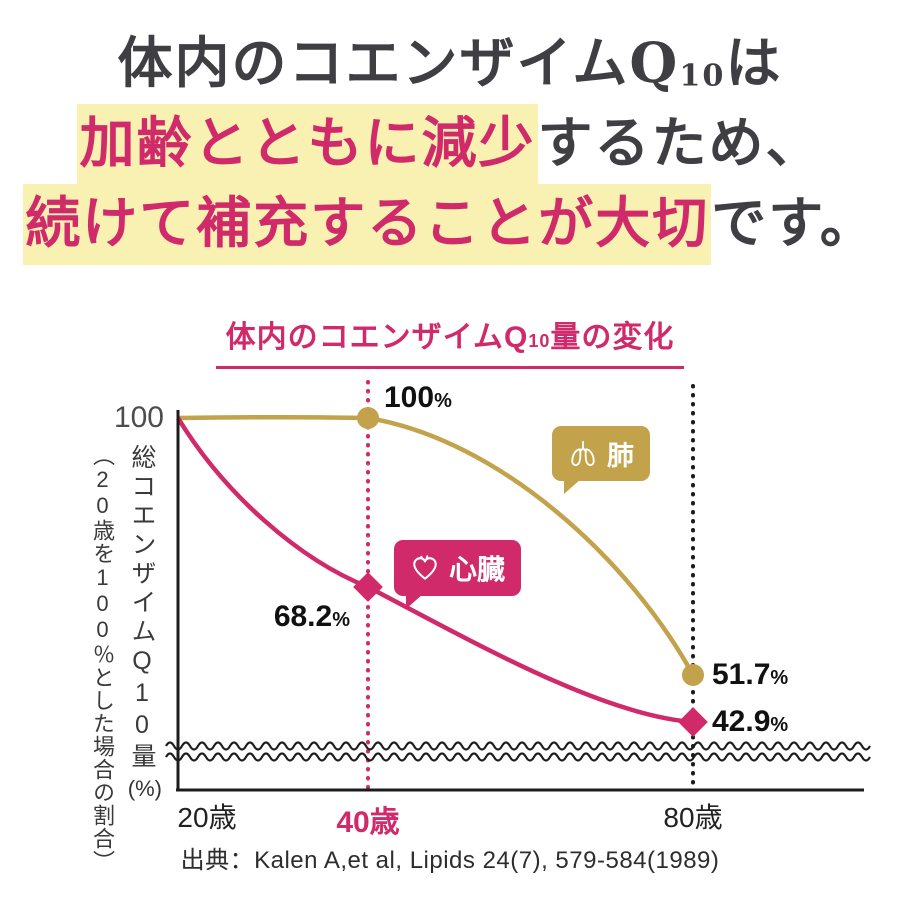 The width and height of the screenshot is (900, 900). I want to click on chart-title-wrap: 体内のコエンザイムQ10量の変化, so click(450, 340).